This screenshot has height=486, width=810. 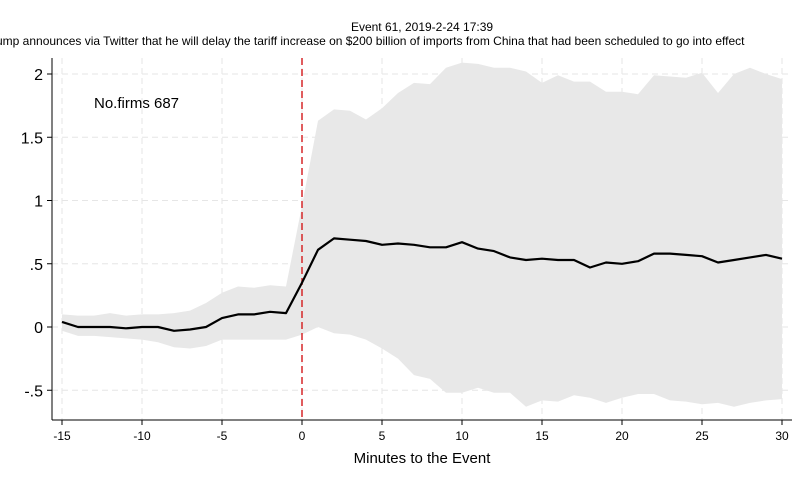 What do you see at coordinates (33, 391) in the screenshot?
I see `y-tick-label: -.5` at bounding box center [33, 391].